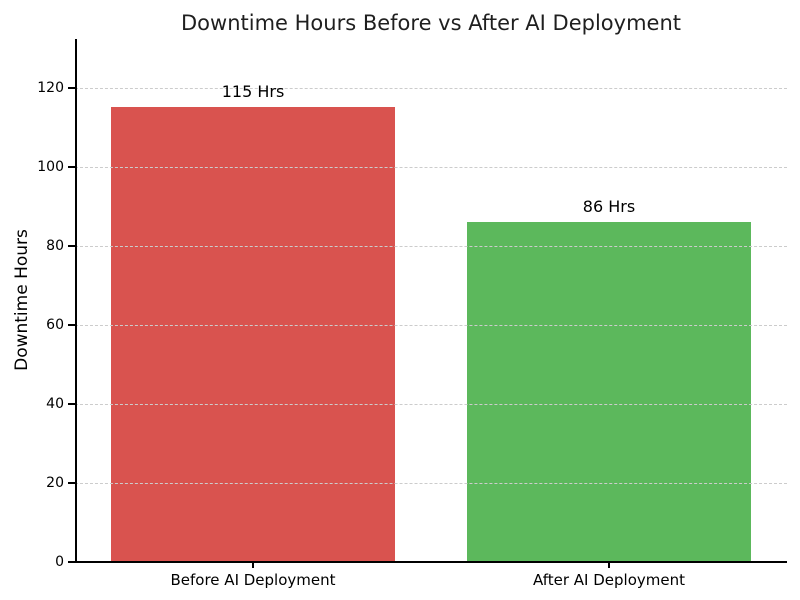 The image size is (800, 600). What do you see at coordinates (55, 324) in the screenshot?
I see `y-tick-label-60: 60` at bounding box center [55, 324].